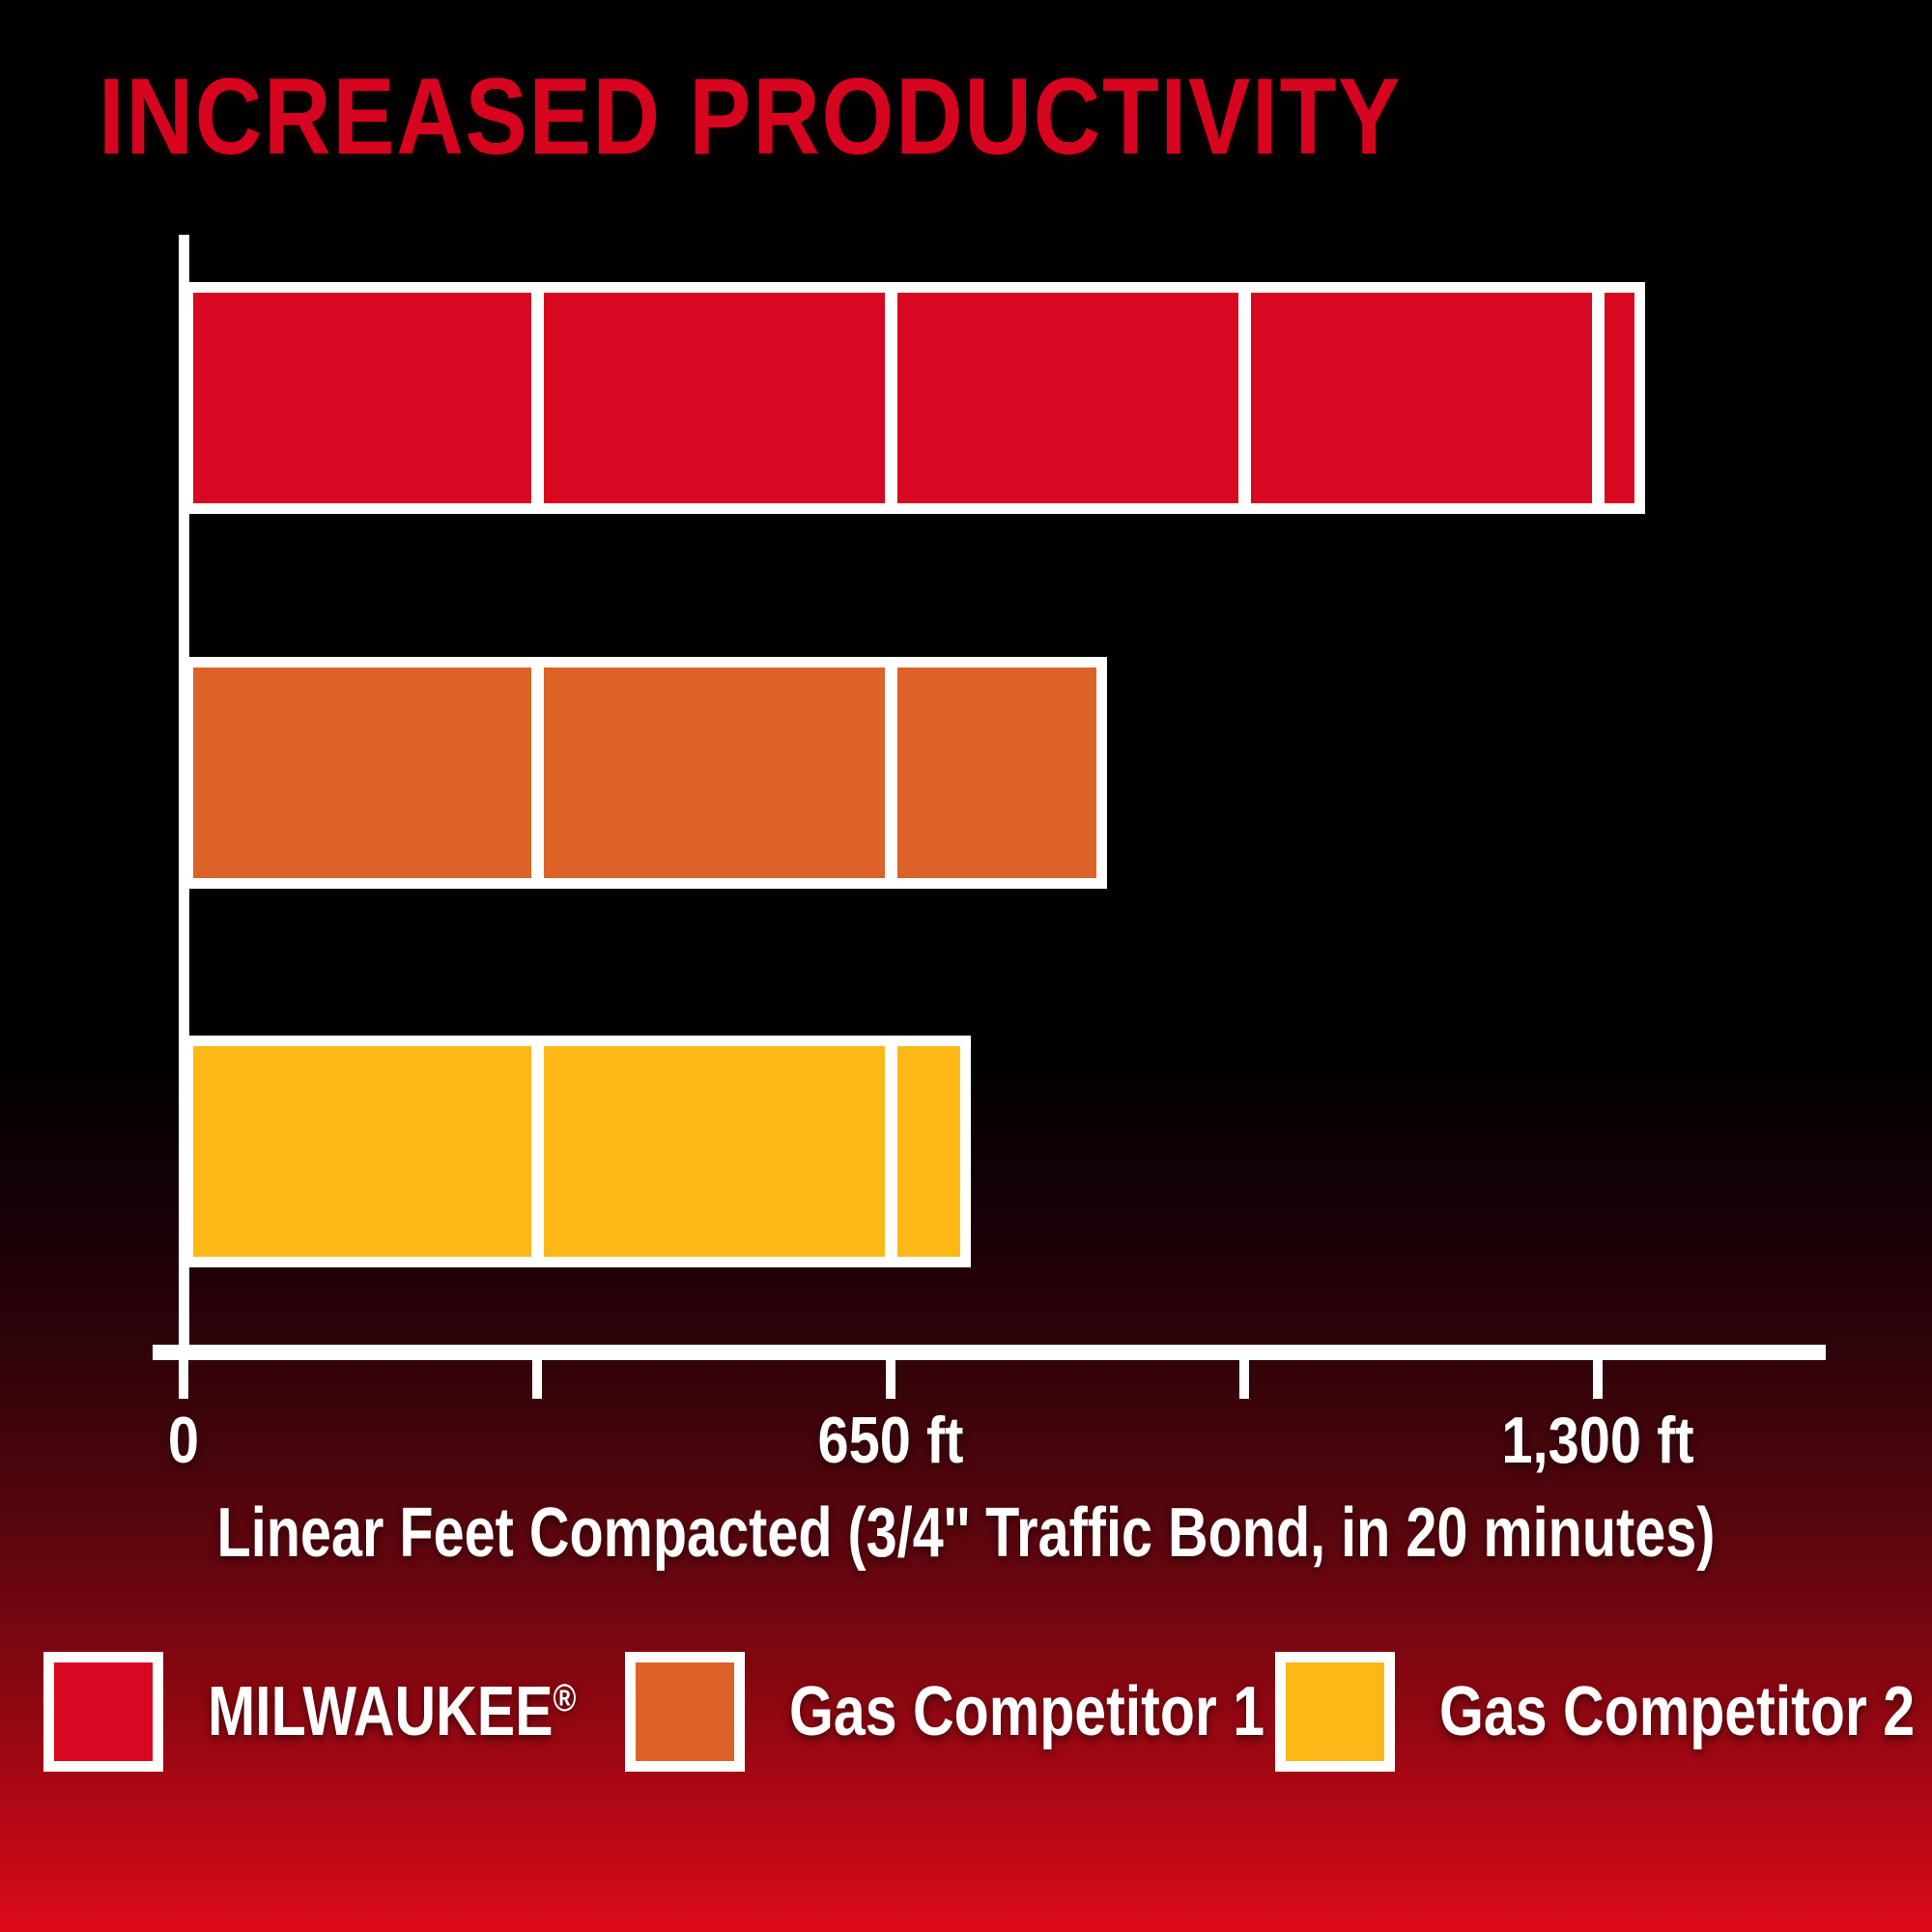 The height and width of the screenshot is (1932, 1932). I want to click on x-tick-label: 650 ft, so click(890, 1440).